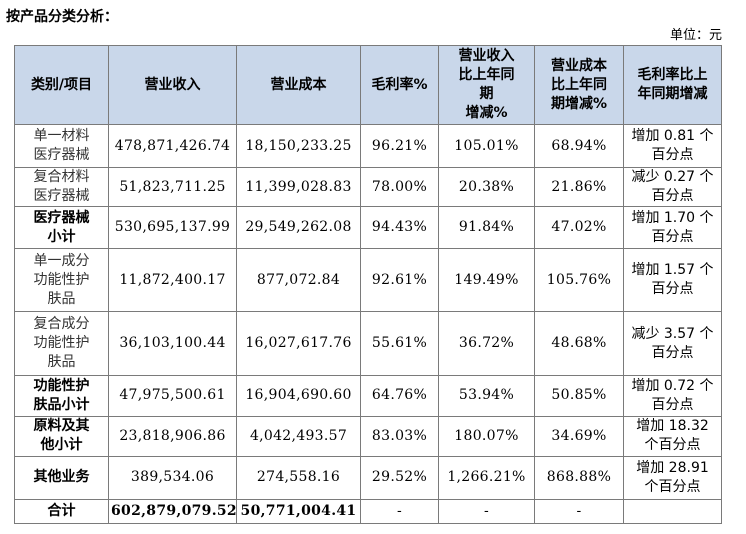  I want to click on row-cost: 16,904,690.60, so click(298, 395).